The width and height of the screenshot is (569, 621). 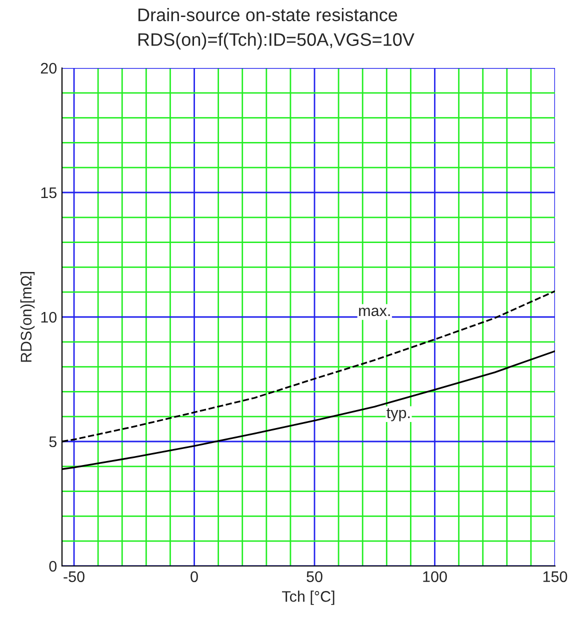 What do you see at coordinates (74, 576) in the screenshot?
I see `x-tick-label: -50` at bounding box center [74, 576].